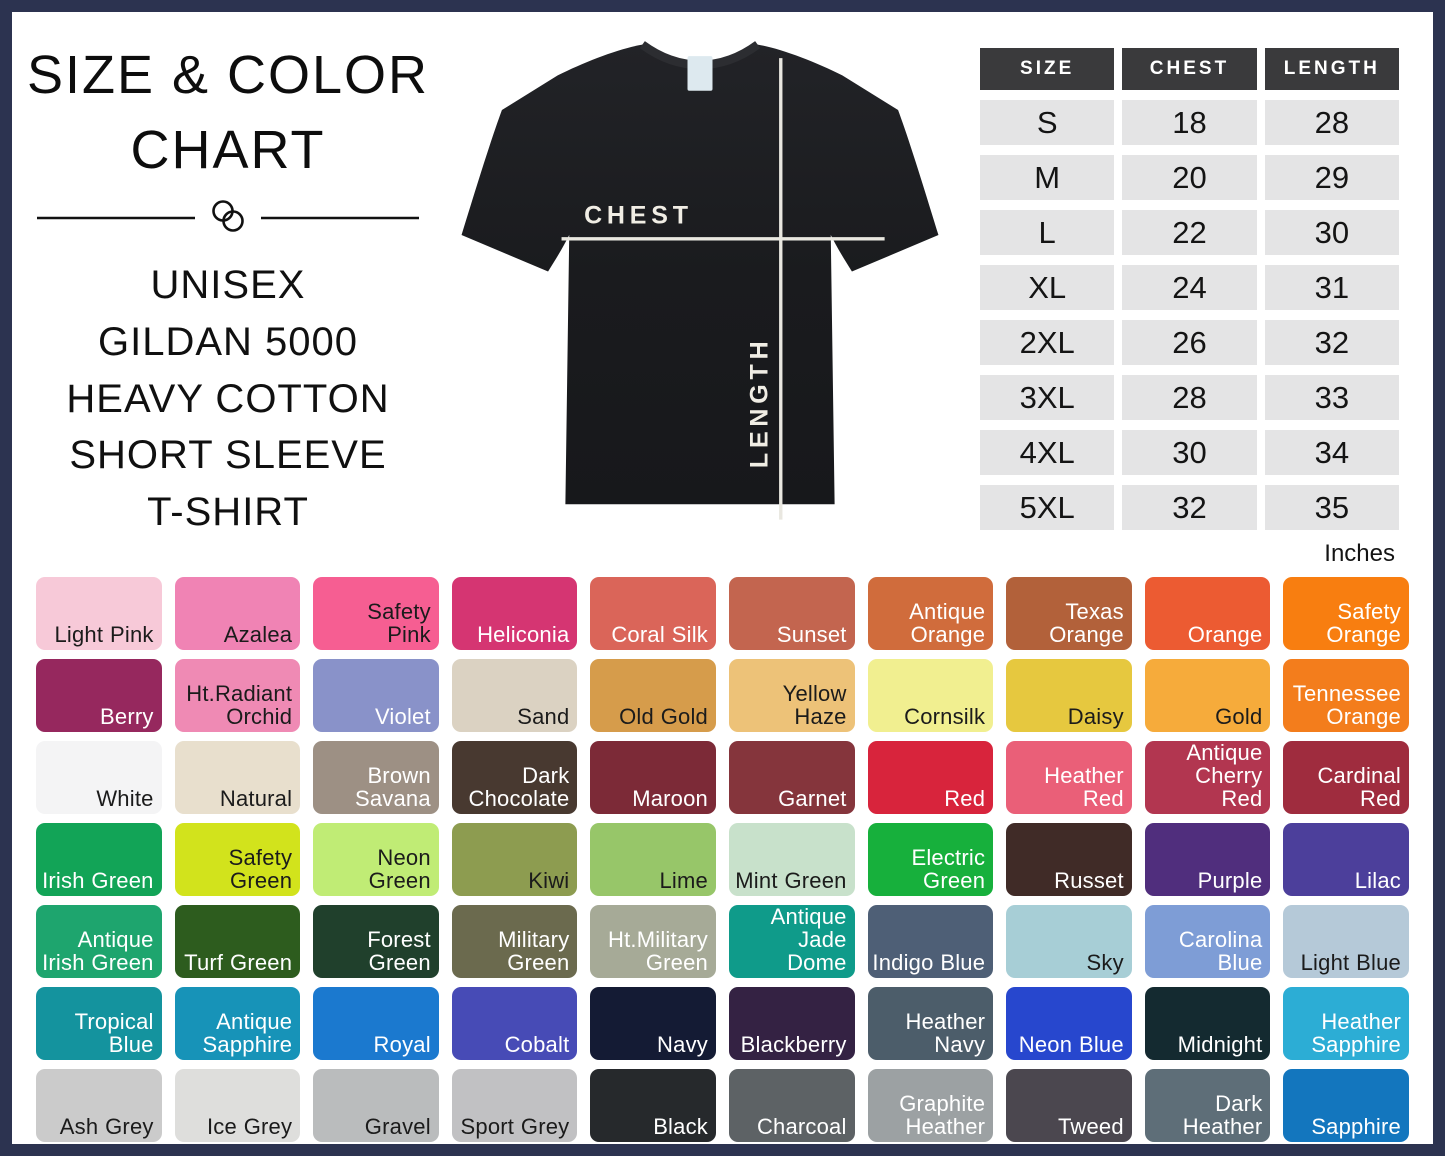 The height and width of the screenshot is (1156, 1445). I want to click on color-swatch-label: White, so click(125, 798).